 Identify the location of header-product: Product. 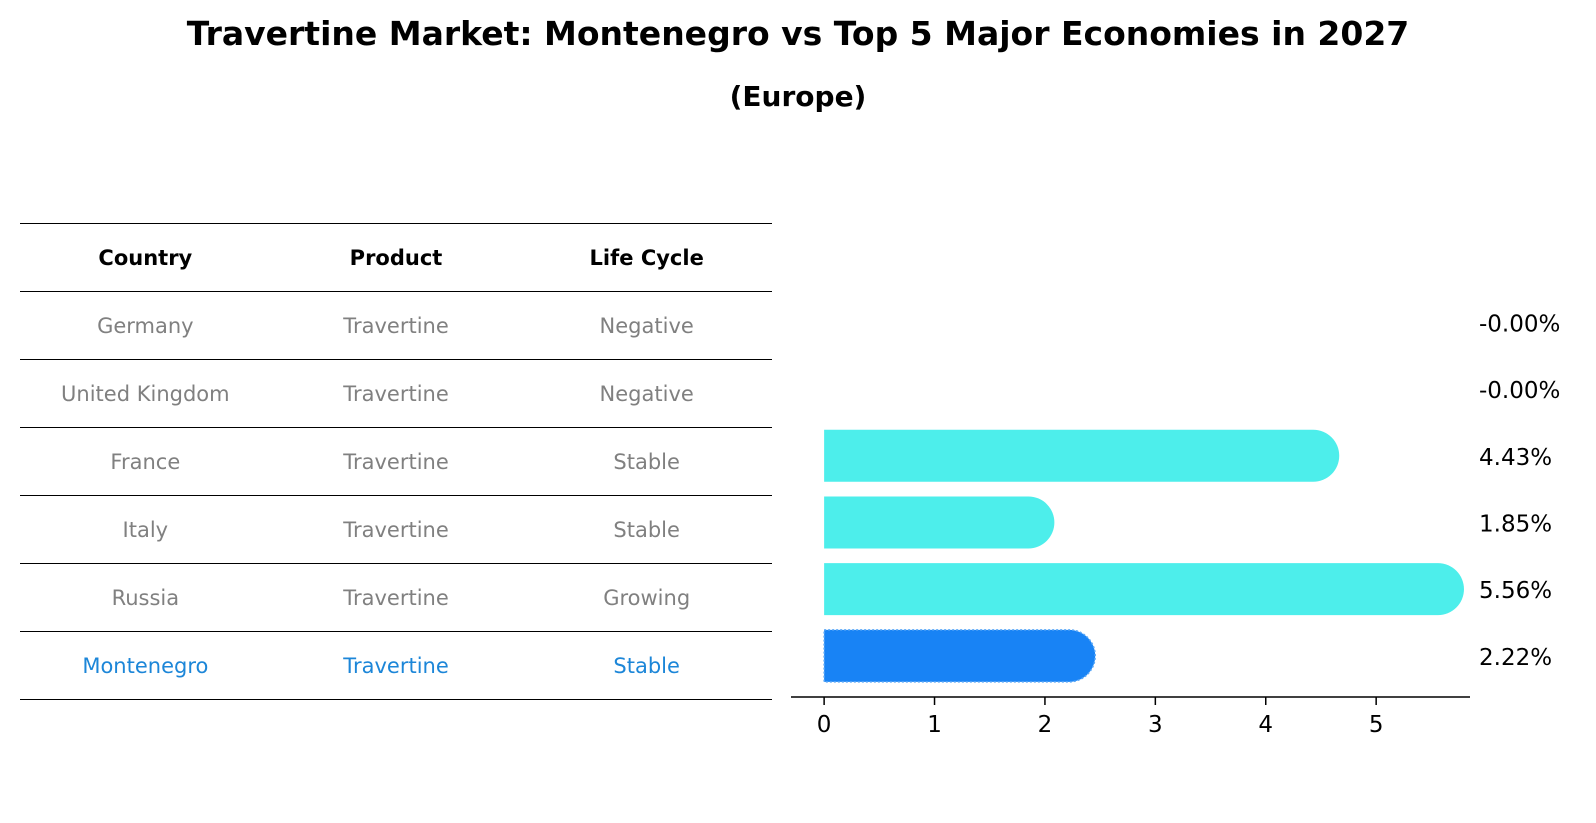
(396, 257).